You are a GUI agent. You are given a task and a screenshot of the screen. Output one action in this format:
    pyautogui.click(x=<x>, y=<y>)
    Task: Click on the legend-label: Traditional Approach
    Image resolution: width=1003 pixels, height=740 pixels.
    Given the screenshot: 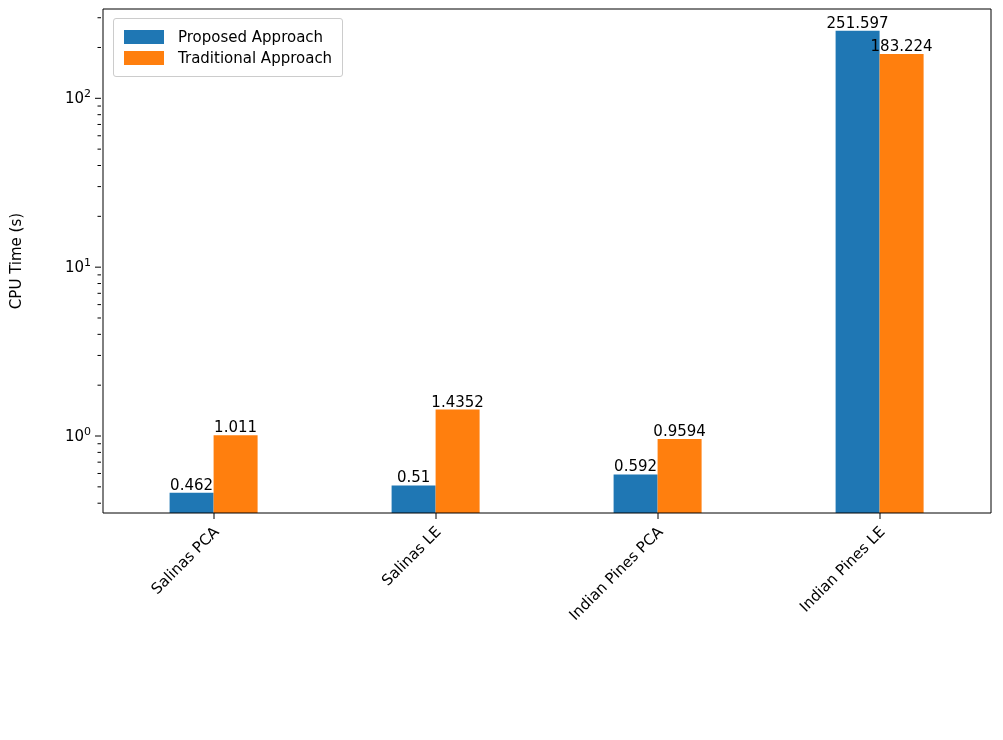 What is the action you would take?
    pyautogui.click(x=255, y=58)
    